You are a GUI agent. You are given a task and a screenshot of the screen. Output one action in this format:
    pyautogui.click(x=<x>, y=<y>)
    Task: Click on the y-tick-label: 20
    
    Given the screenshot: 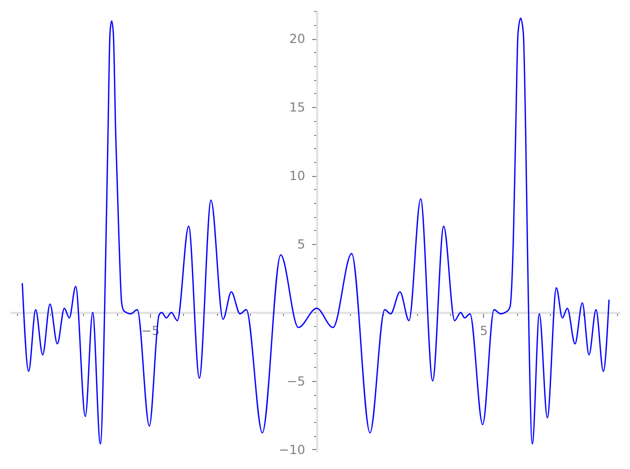 What is the action you would take?
    pyautogui.click(x=297, y=38)
    